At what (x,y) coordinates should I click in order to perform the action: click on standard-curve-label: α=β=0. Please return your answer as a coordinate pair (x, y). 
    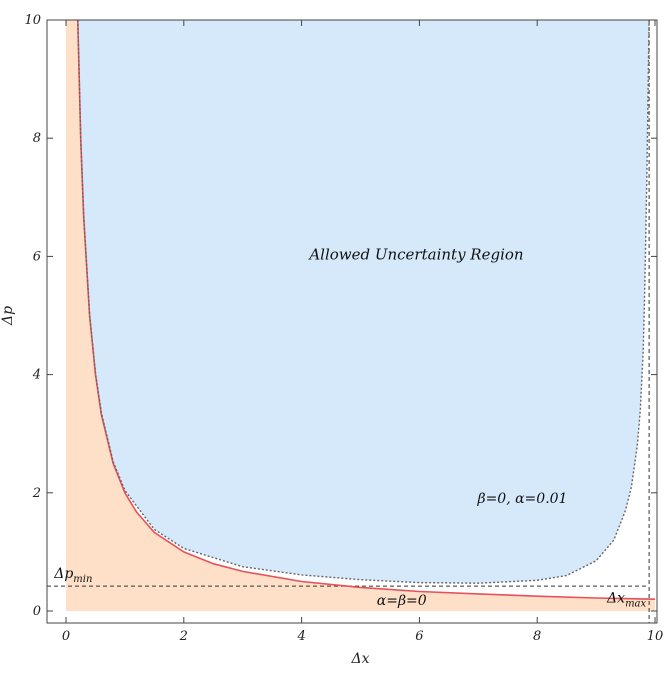
    Looking at the image, I should click on (402, 601).